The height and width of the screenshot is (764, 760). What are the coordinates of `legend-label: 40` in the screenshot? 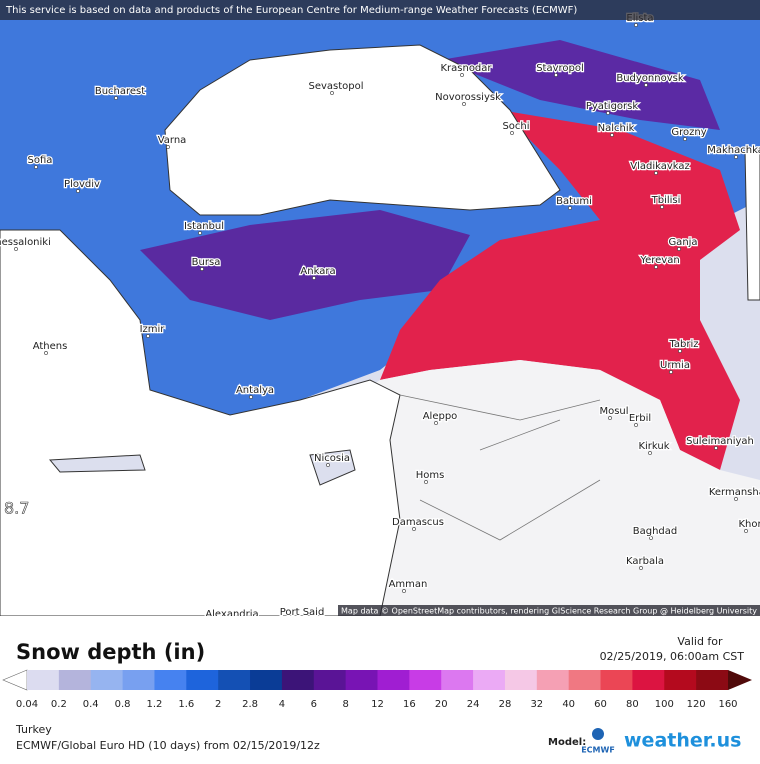 It's located at (568, 704).